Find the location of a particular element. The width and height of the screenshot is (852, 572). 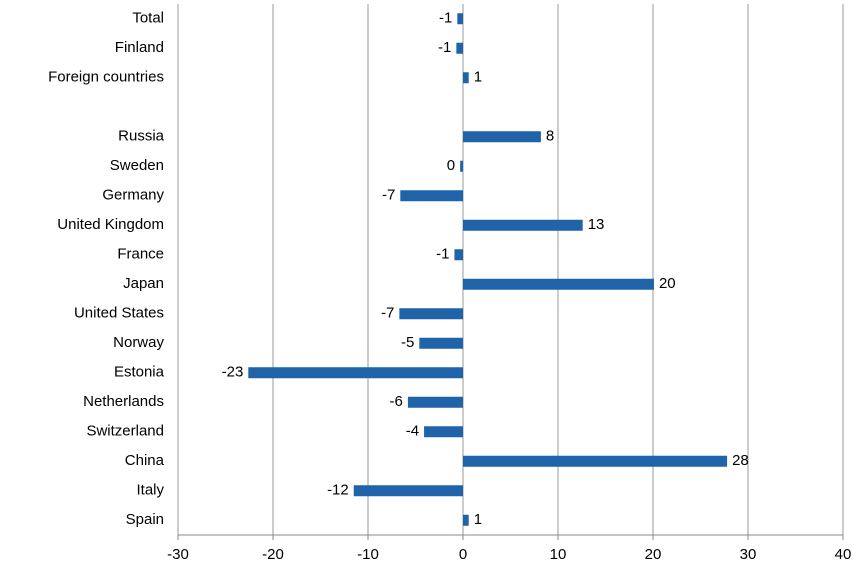

y-tick-label: Estonia is located at coordinates (139, 372).